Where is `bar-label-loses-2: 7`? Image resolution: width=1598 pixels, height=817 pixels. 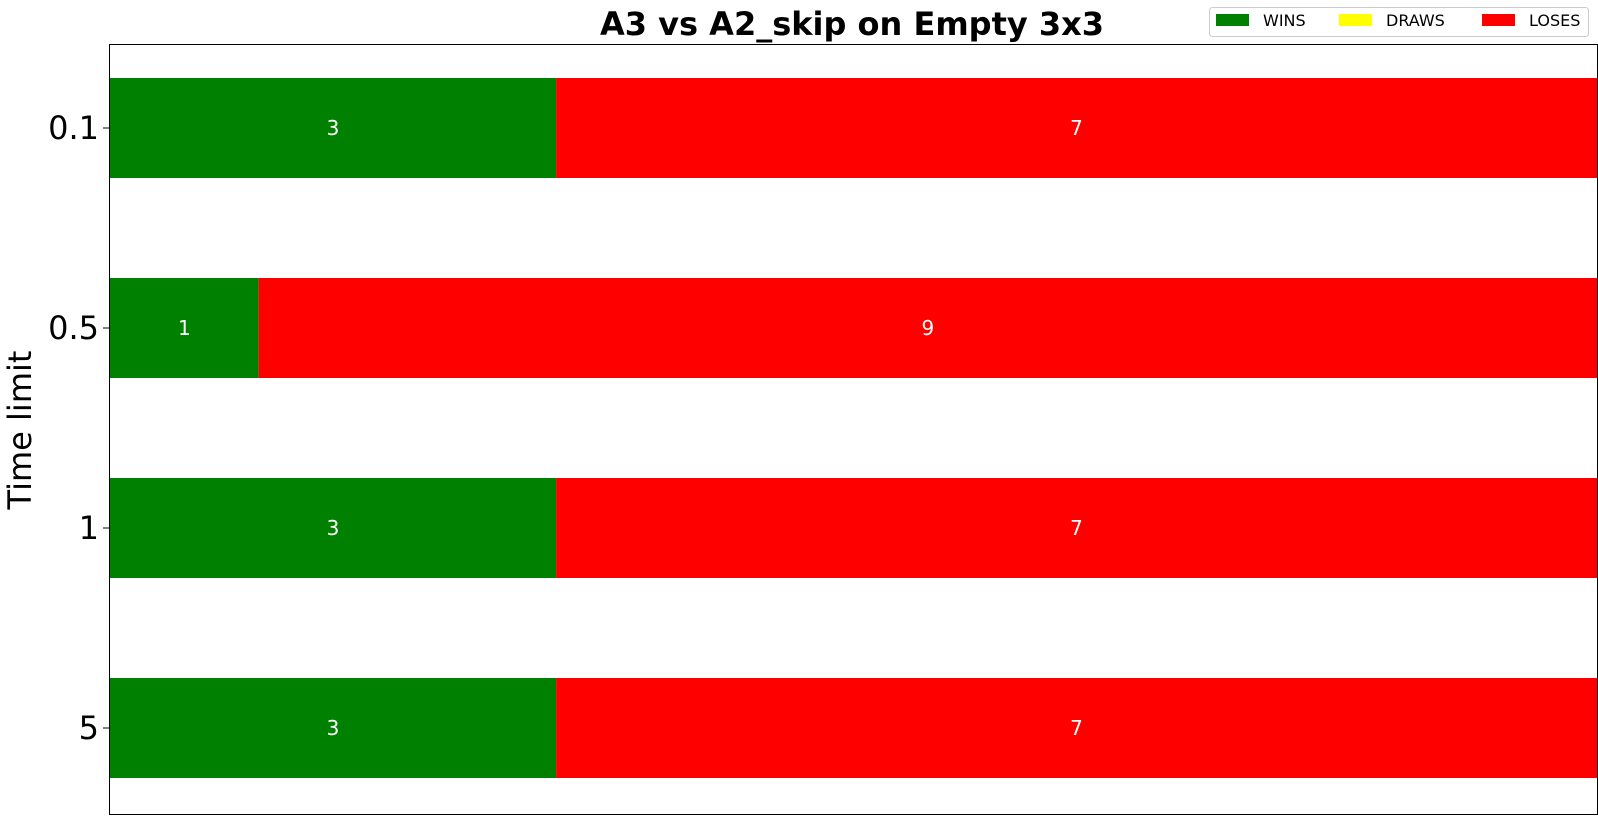
bar-label-loses-2: 7 is located at coordinates (1076, 528).